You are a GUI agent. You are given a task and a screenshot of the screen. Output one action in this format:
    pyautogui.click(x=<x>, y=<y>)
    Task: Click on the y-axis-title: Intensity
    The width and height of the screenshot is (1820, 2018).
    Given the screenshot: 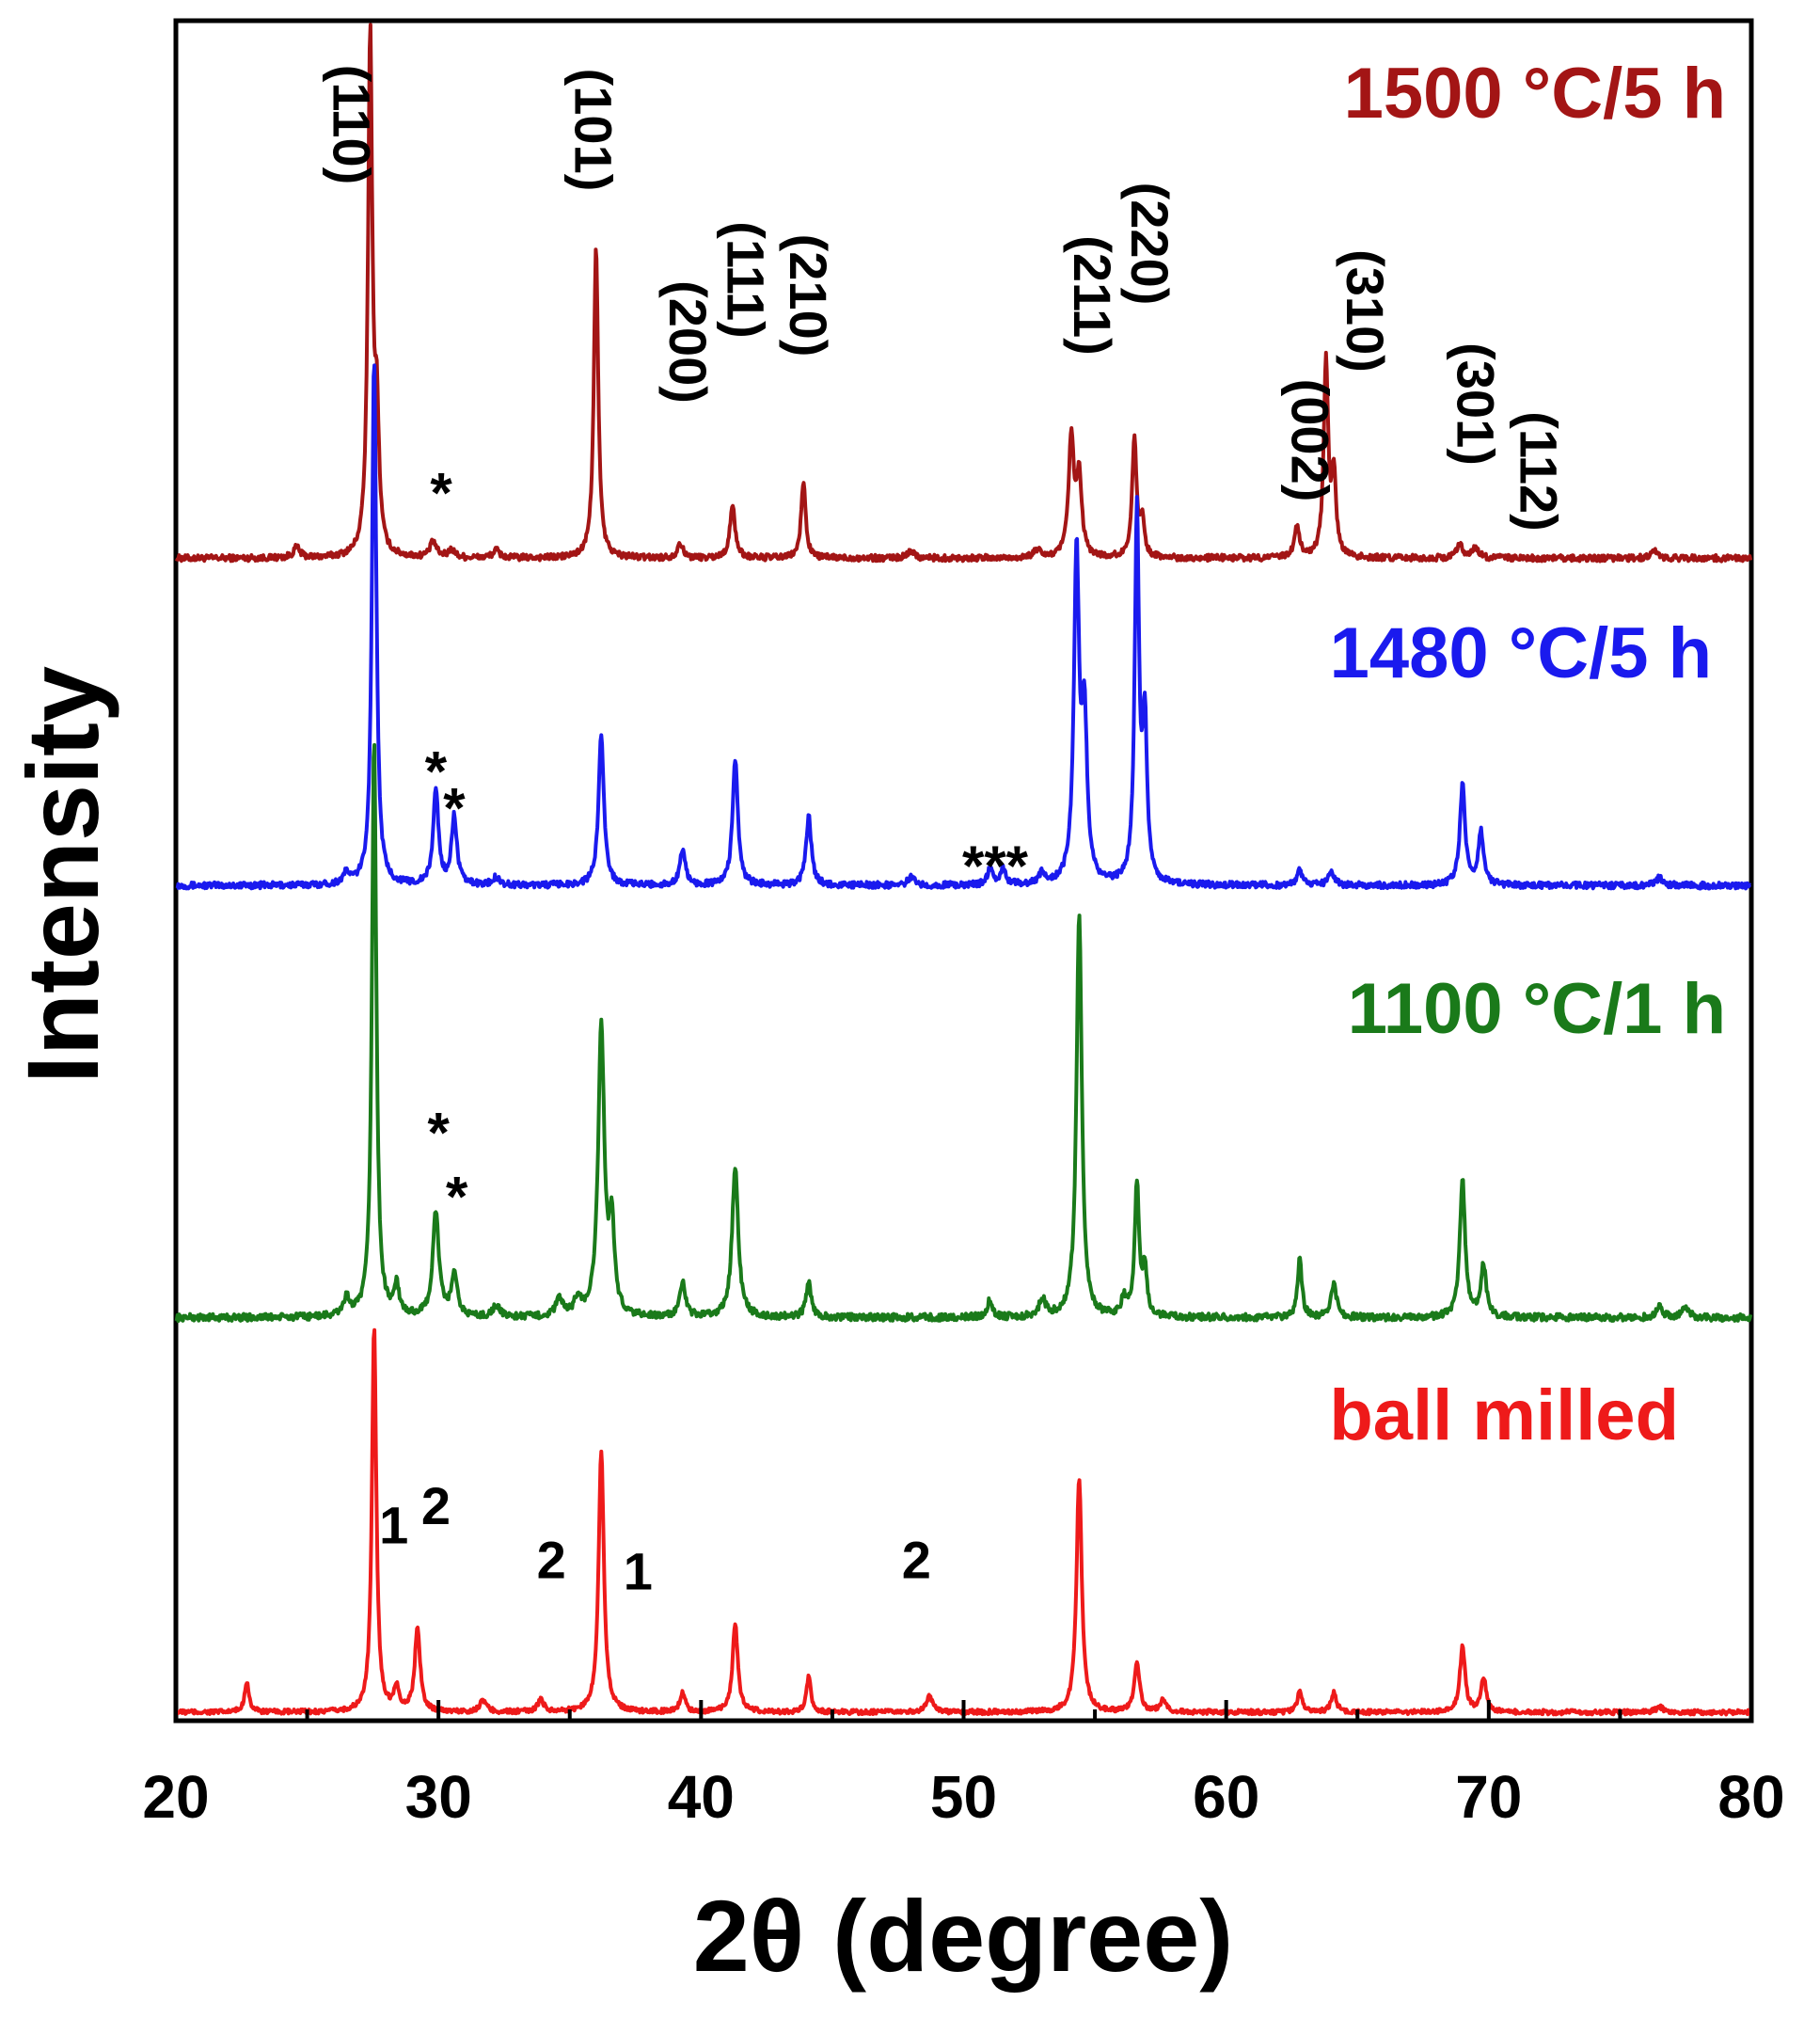 What is the action you would take?
    pyautogui.click(x=62, y=875)
    